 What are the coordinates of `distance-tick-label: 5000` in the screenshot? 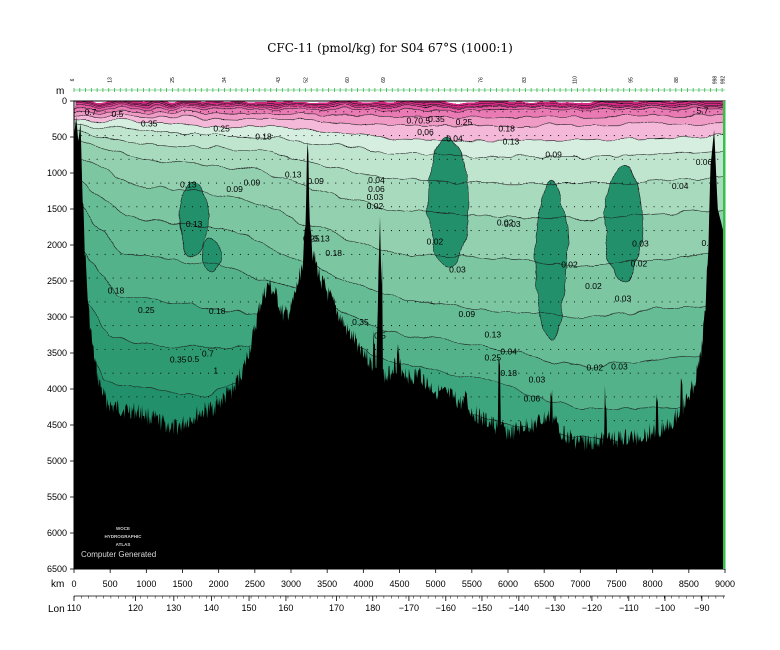 It's located at (436, 584).